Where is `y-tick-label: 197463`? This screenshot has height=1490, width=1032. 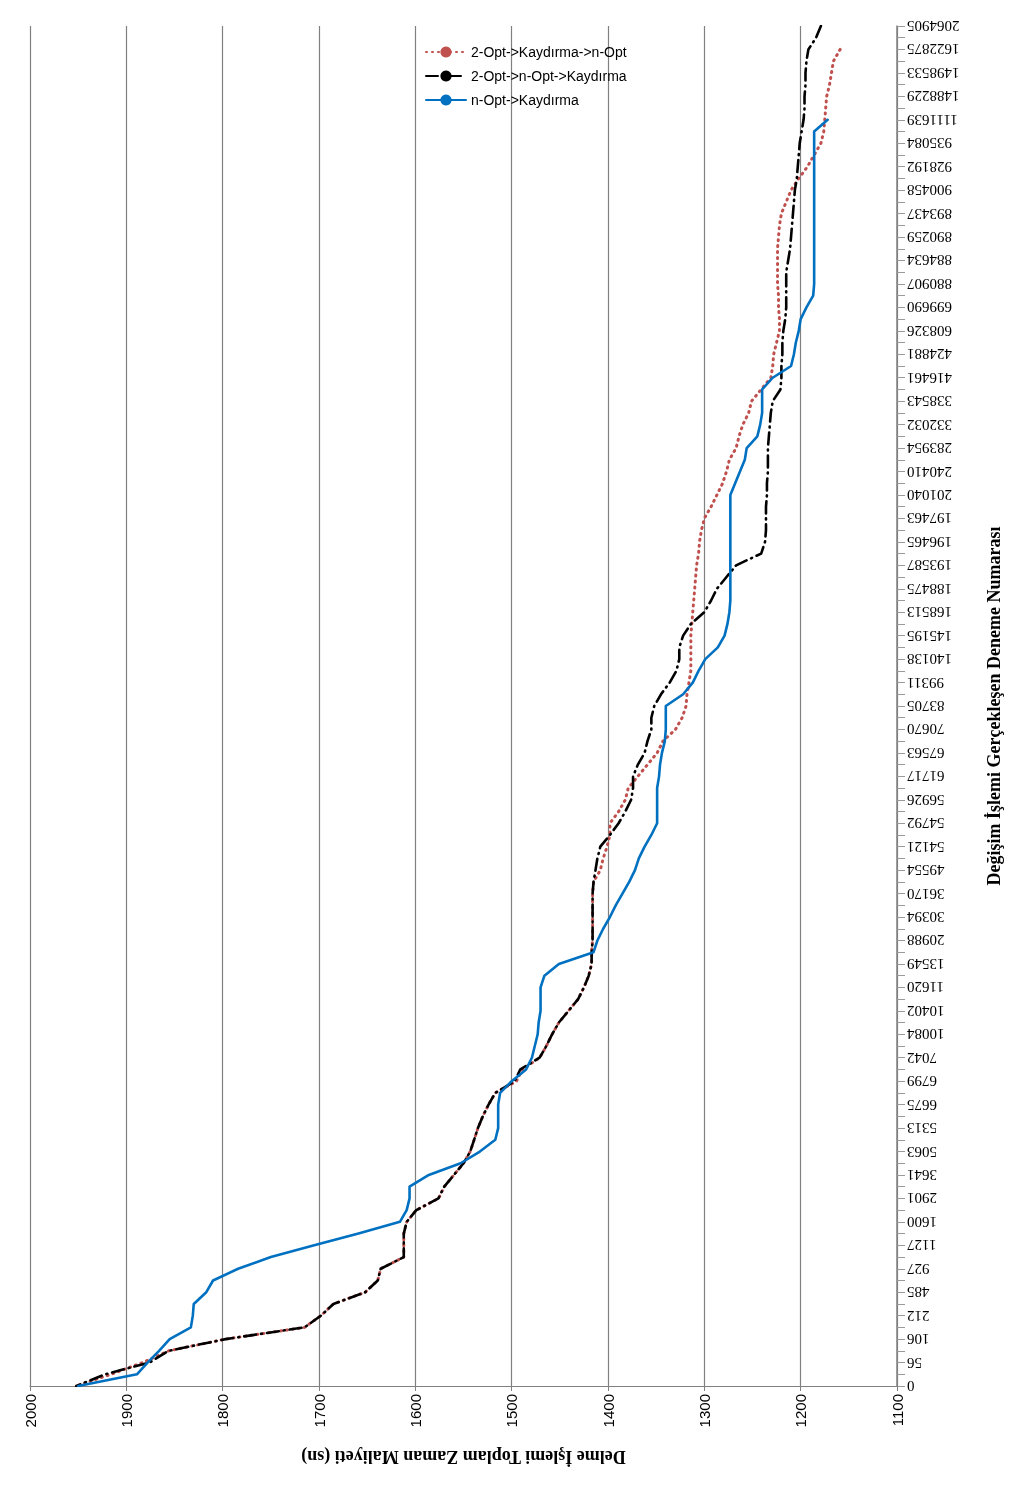
y-tick-label: 197463 is located at coordinates (929, 518).